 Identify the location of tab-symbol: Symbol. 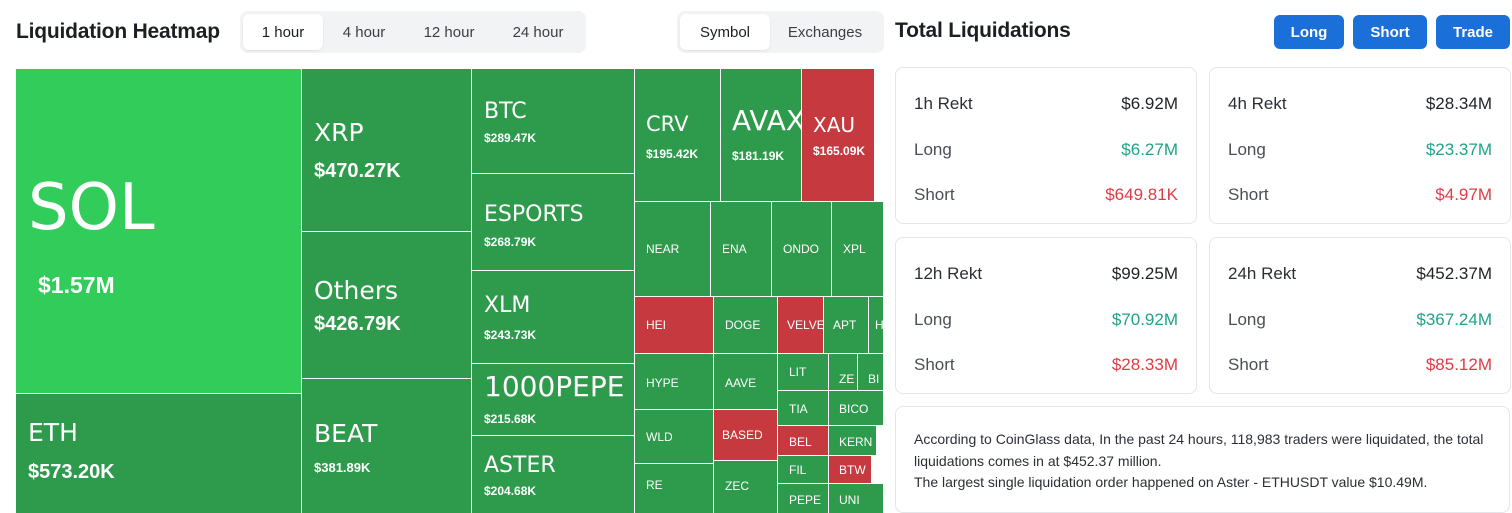
(725, 32).